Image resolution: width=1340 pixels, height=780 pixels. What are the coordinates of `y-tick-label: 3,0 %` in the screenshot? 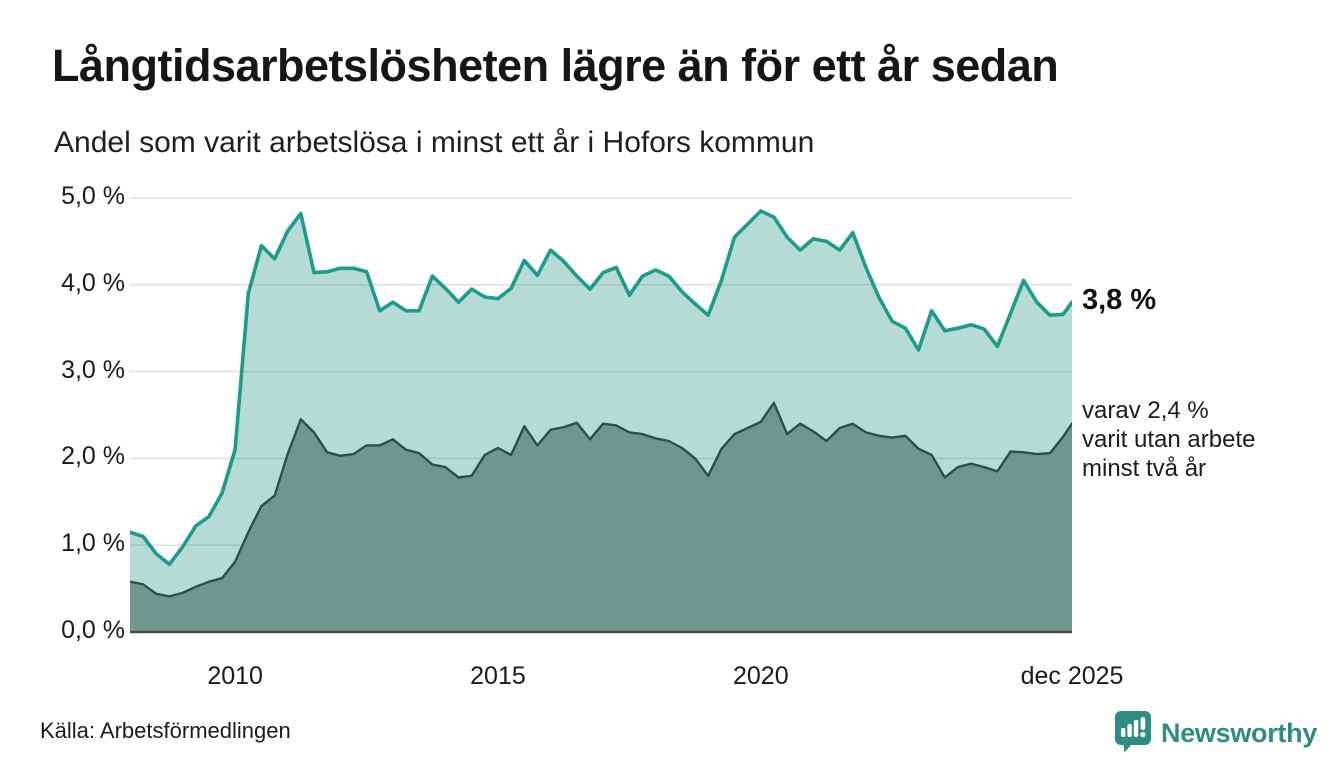 It's located at (93, 369).